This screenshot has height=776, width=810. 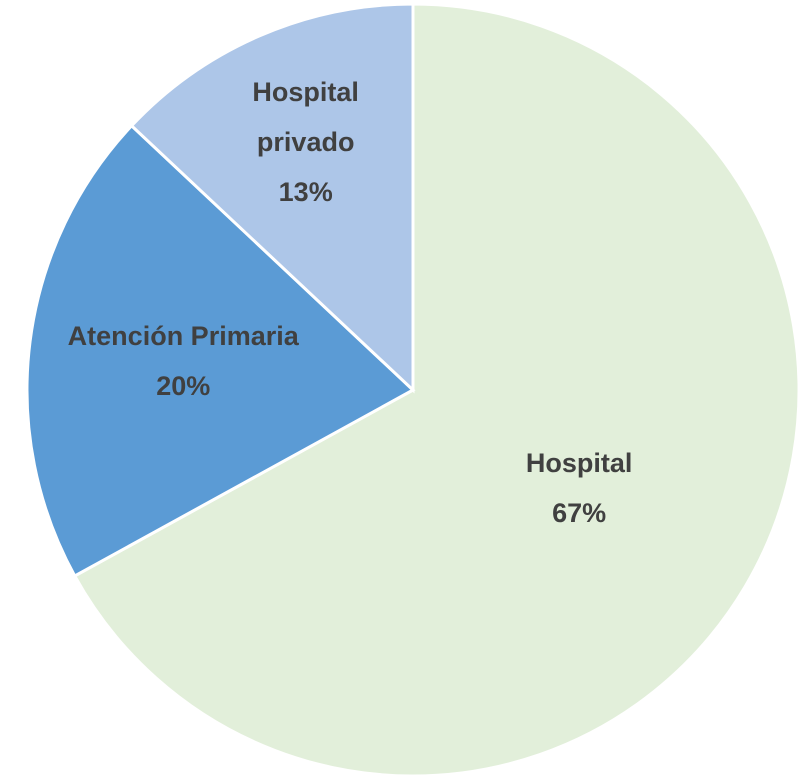 What do you see at coordinates (305, 192) in the screenshot?
I see `slice-value: 13%` at bounding box center [305, 192].